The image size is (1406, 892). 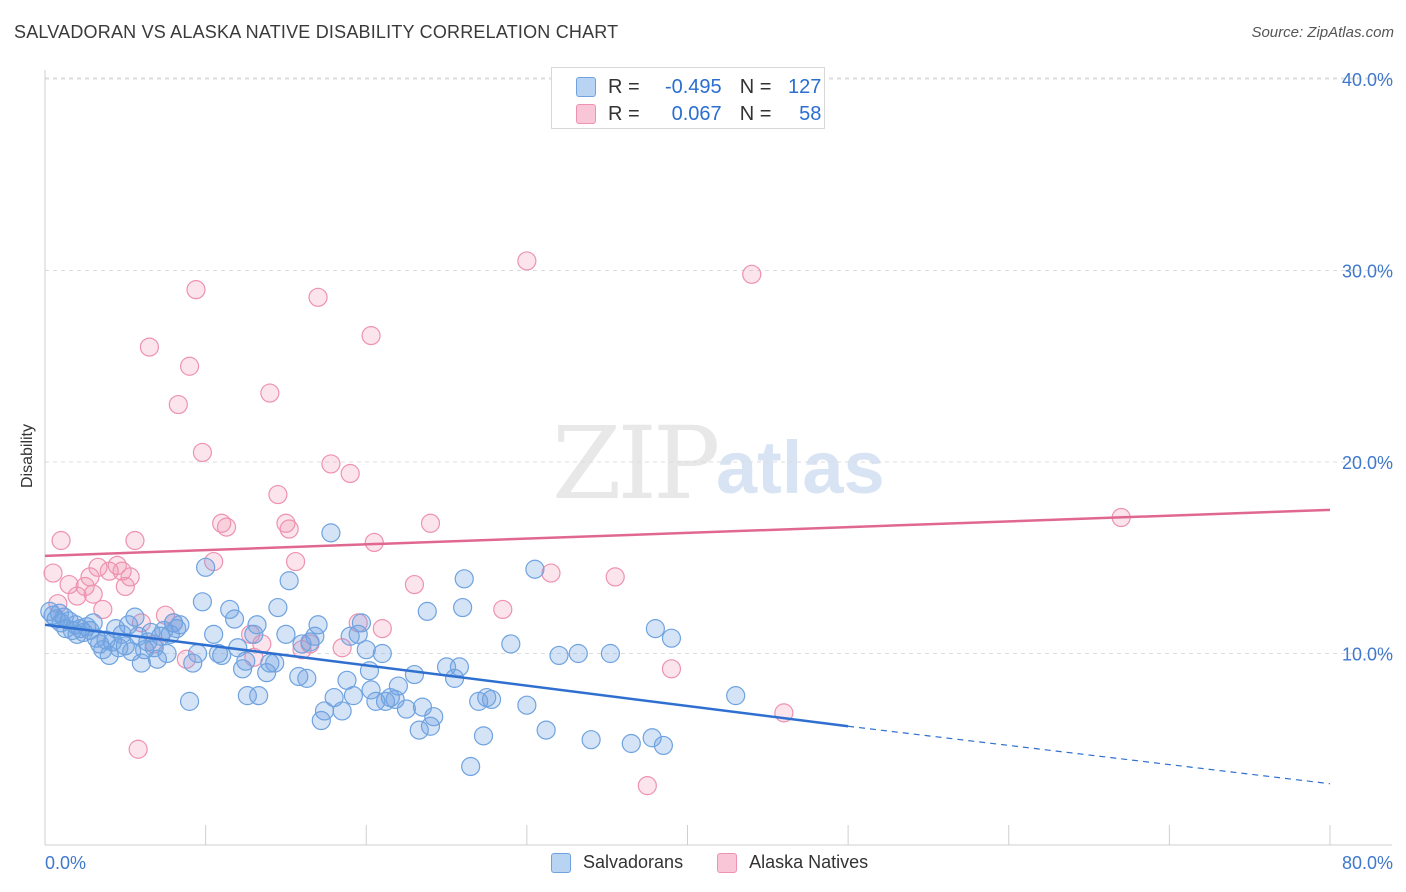 What do you see at coordinates (27, 456) in the screenshot?
I see `y-axis-label: Disability` at bounding box center [27, 456].